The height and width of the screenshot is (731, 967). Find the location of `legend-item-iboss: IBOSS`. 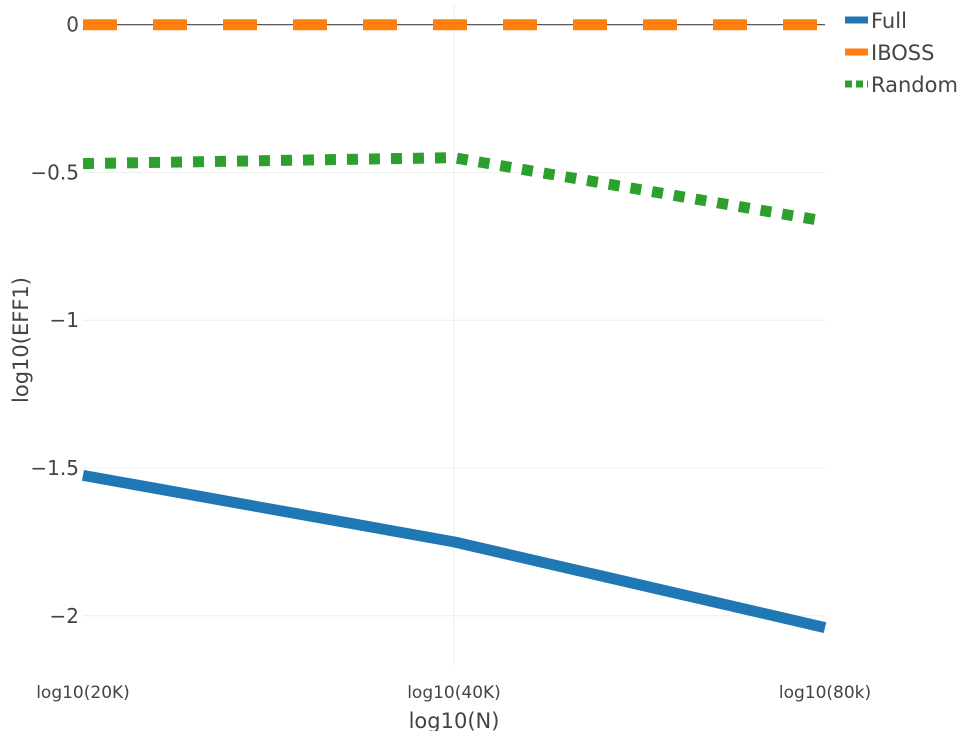

legend-item-iboss: IBOSS is located at coordinates (889, 53).